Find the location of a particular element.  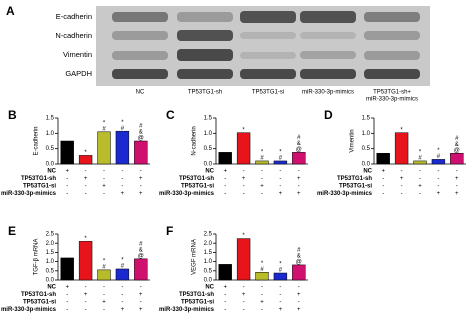

row-label: Vimentin is located at coordinates (77, 54).